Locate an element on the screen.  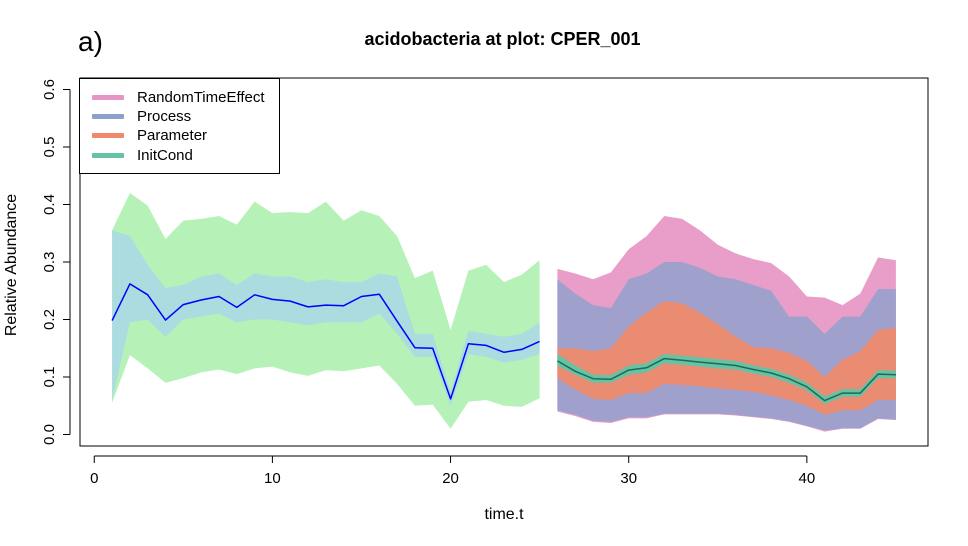
legend-label: InitCond is located at coordinates (165, 155).